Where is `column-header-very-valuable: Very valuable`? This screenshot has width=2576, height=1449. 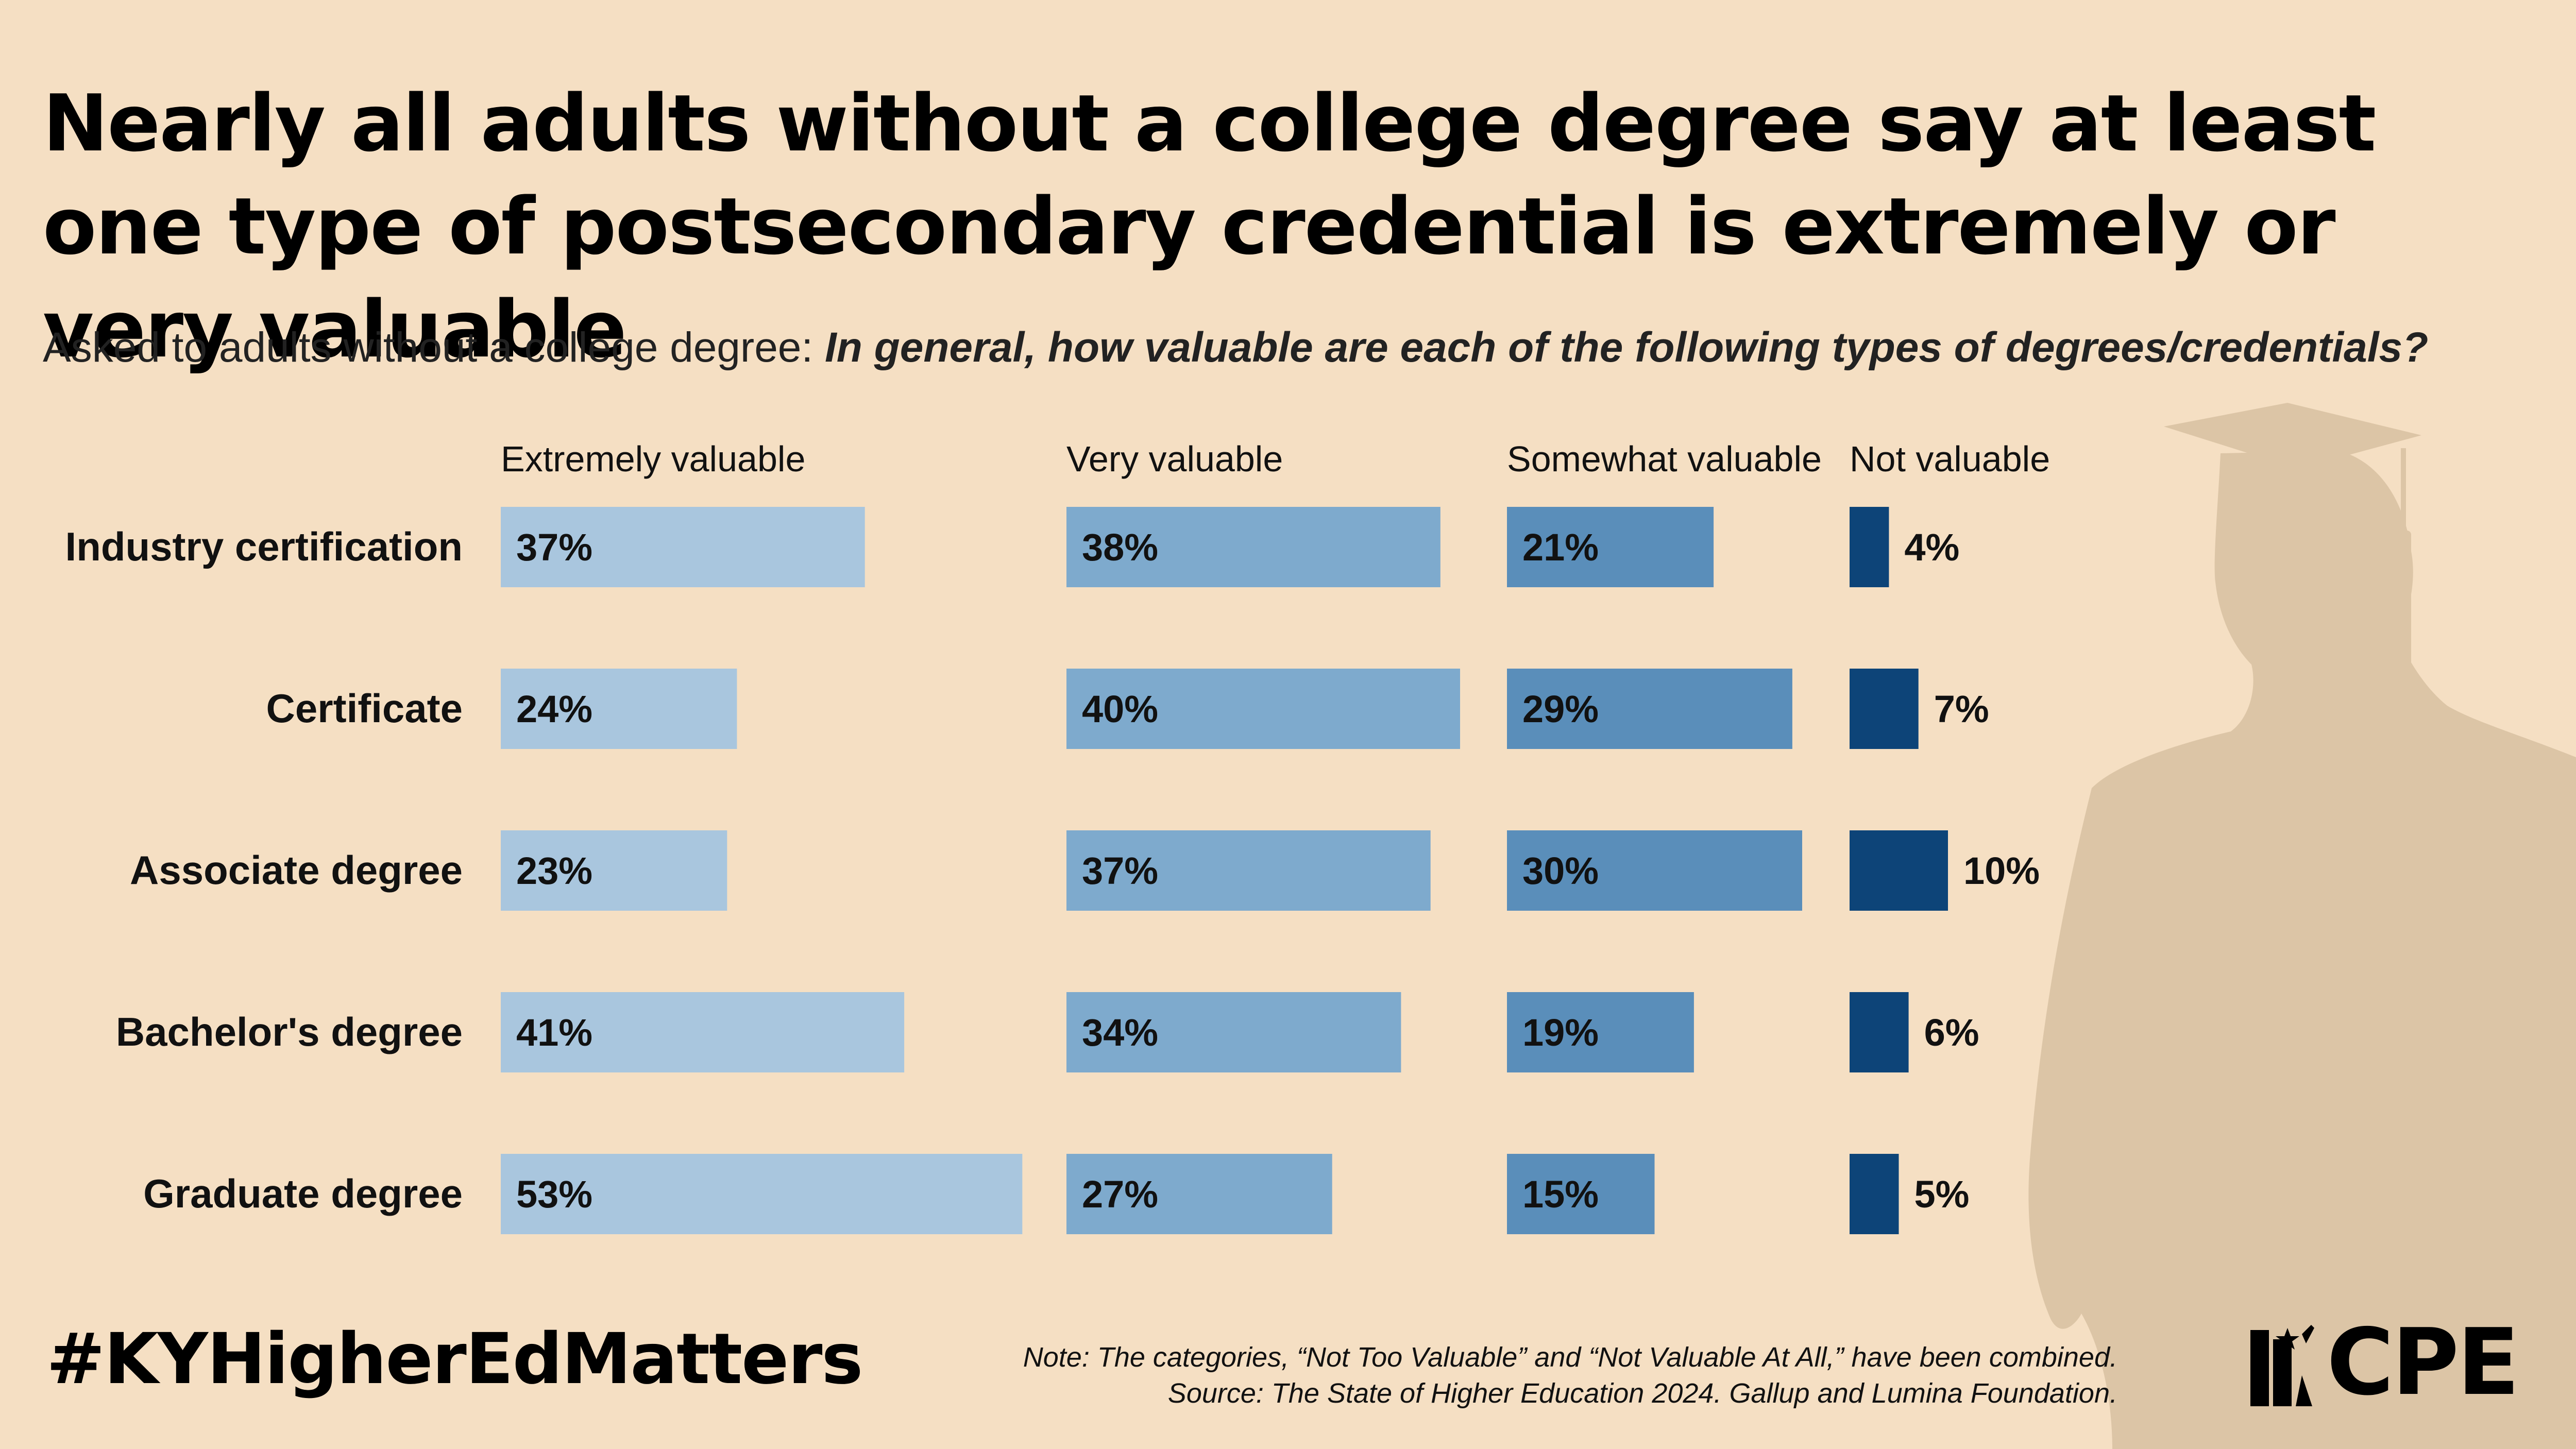
column-header-very-valuable: Very valuable is located at coordinates (1174, 459).